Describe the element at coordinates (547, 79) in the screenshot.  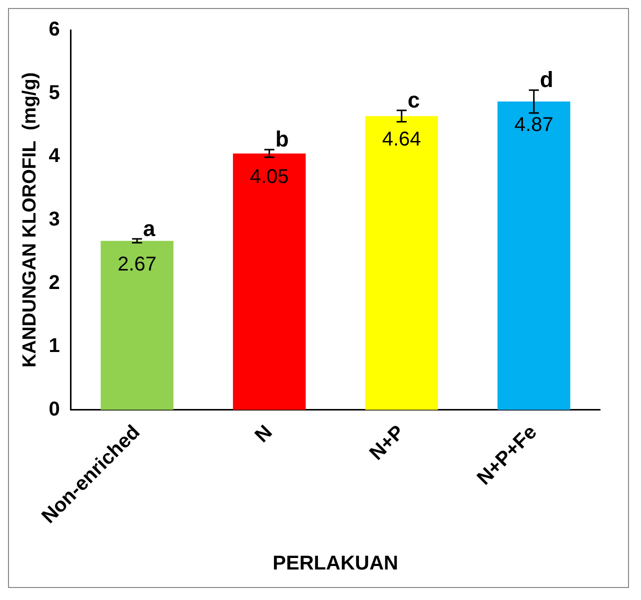
I see `annotation: d` at that location.